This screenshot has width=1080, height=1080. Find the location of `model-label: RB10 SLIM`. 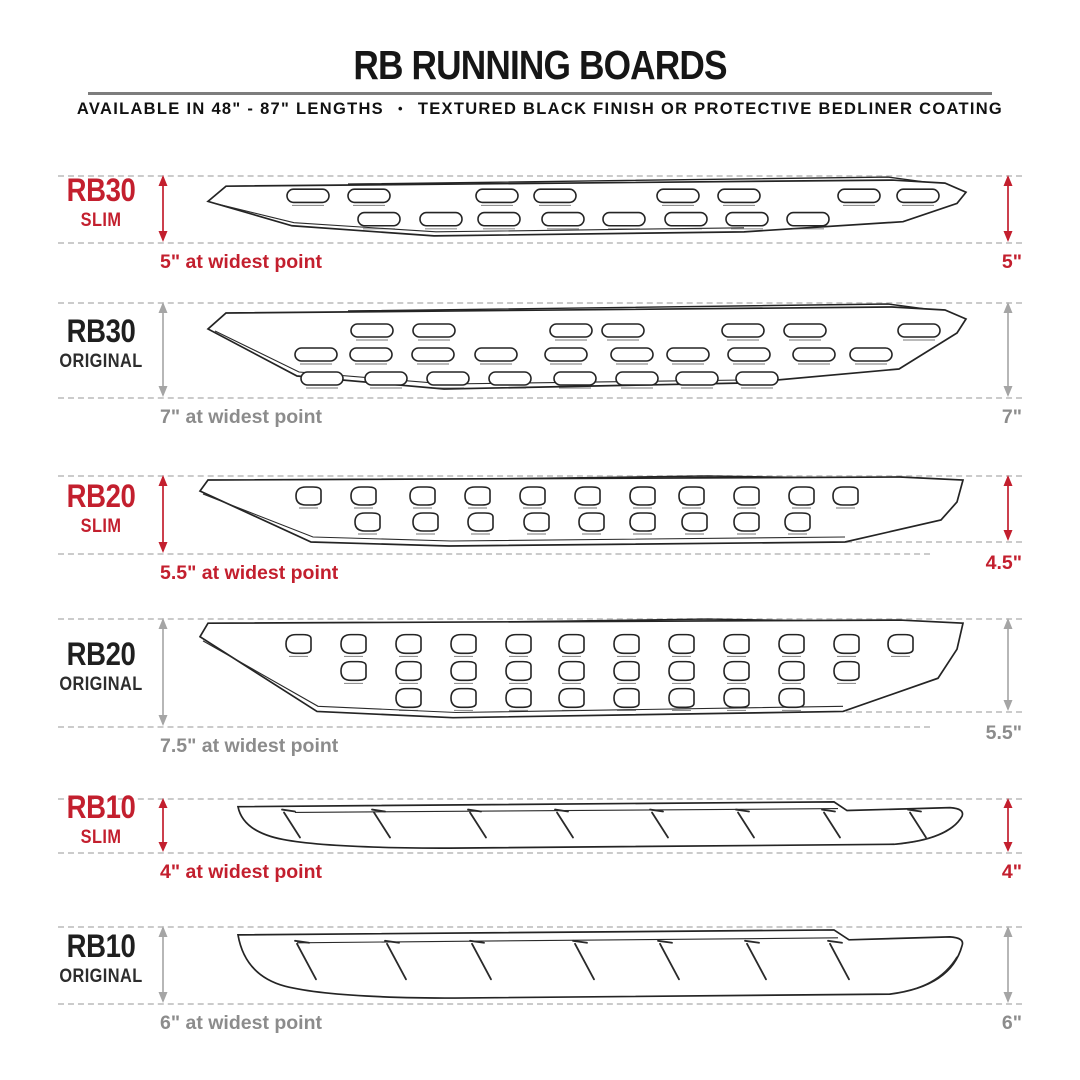

model-label: RB10 SLIM is located at coordinates (101, 818).